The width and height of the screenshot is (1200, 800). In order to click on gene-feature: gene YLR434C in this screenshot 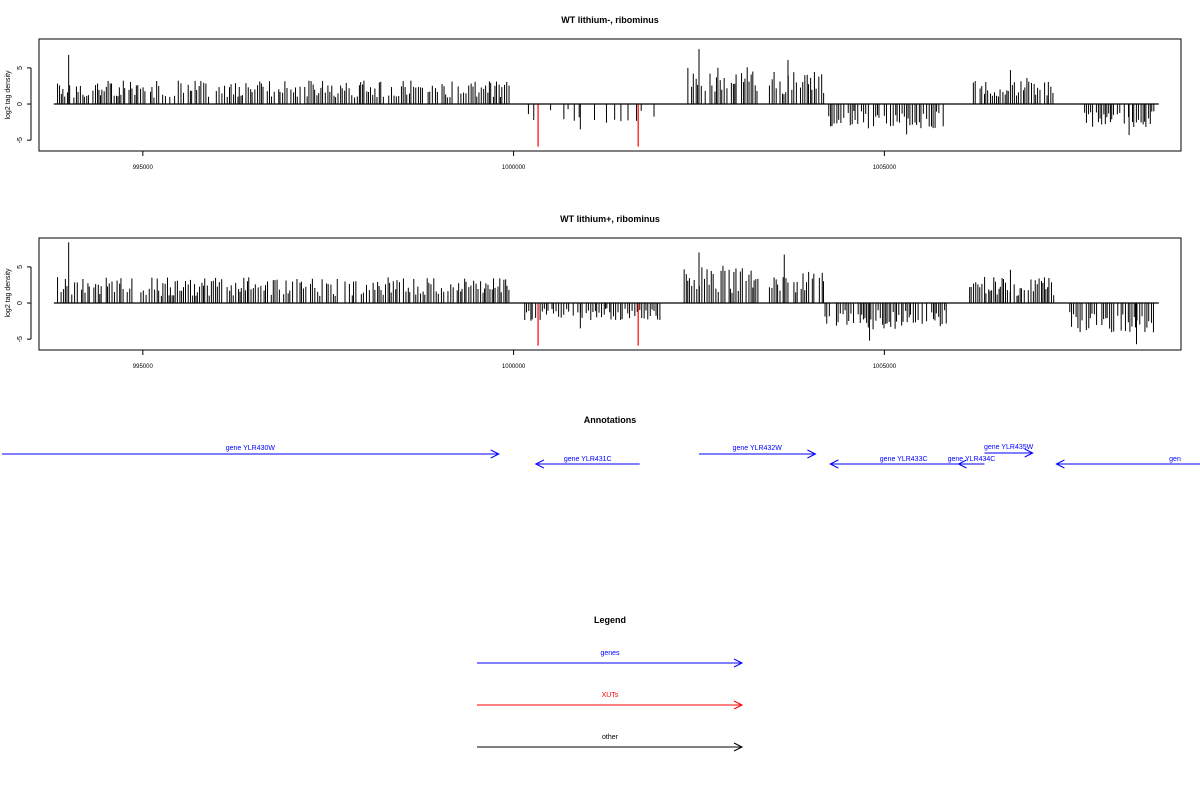, I will do `click(972, 462)`.